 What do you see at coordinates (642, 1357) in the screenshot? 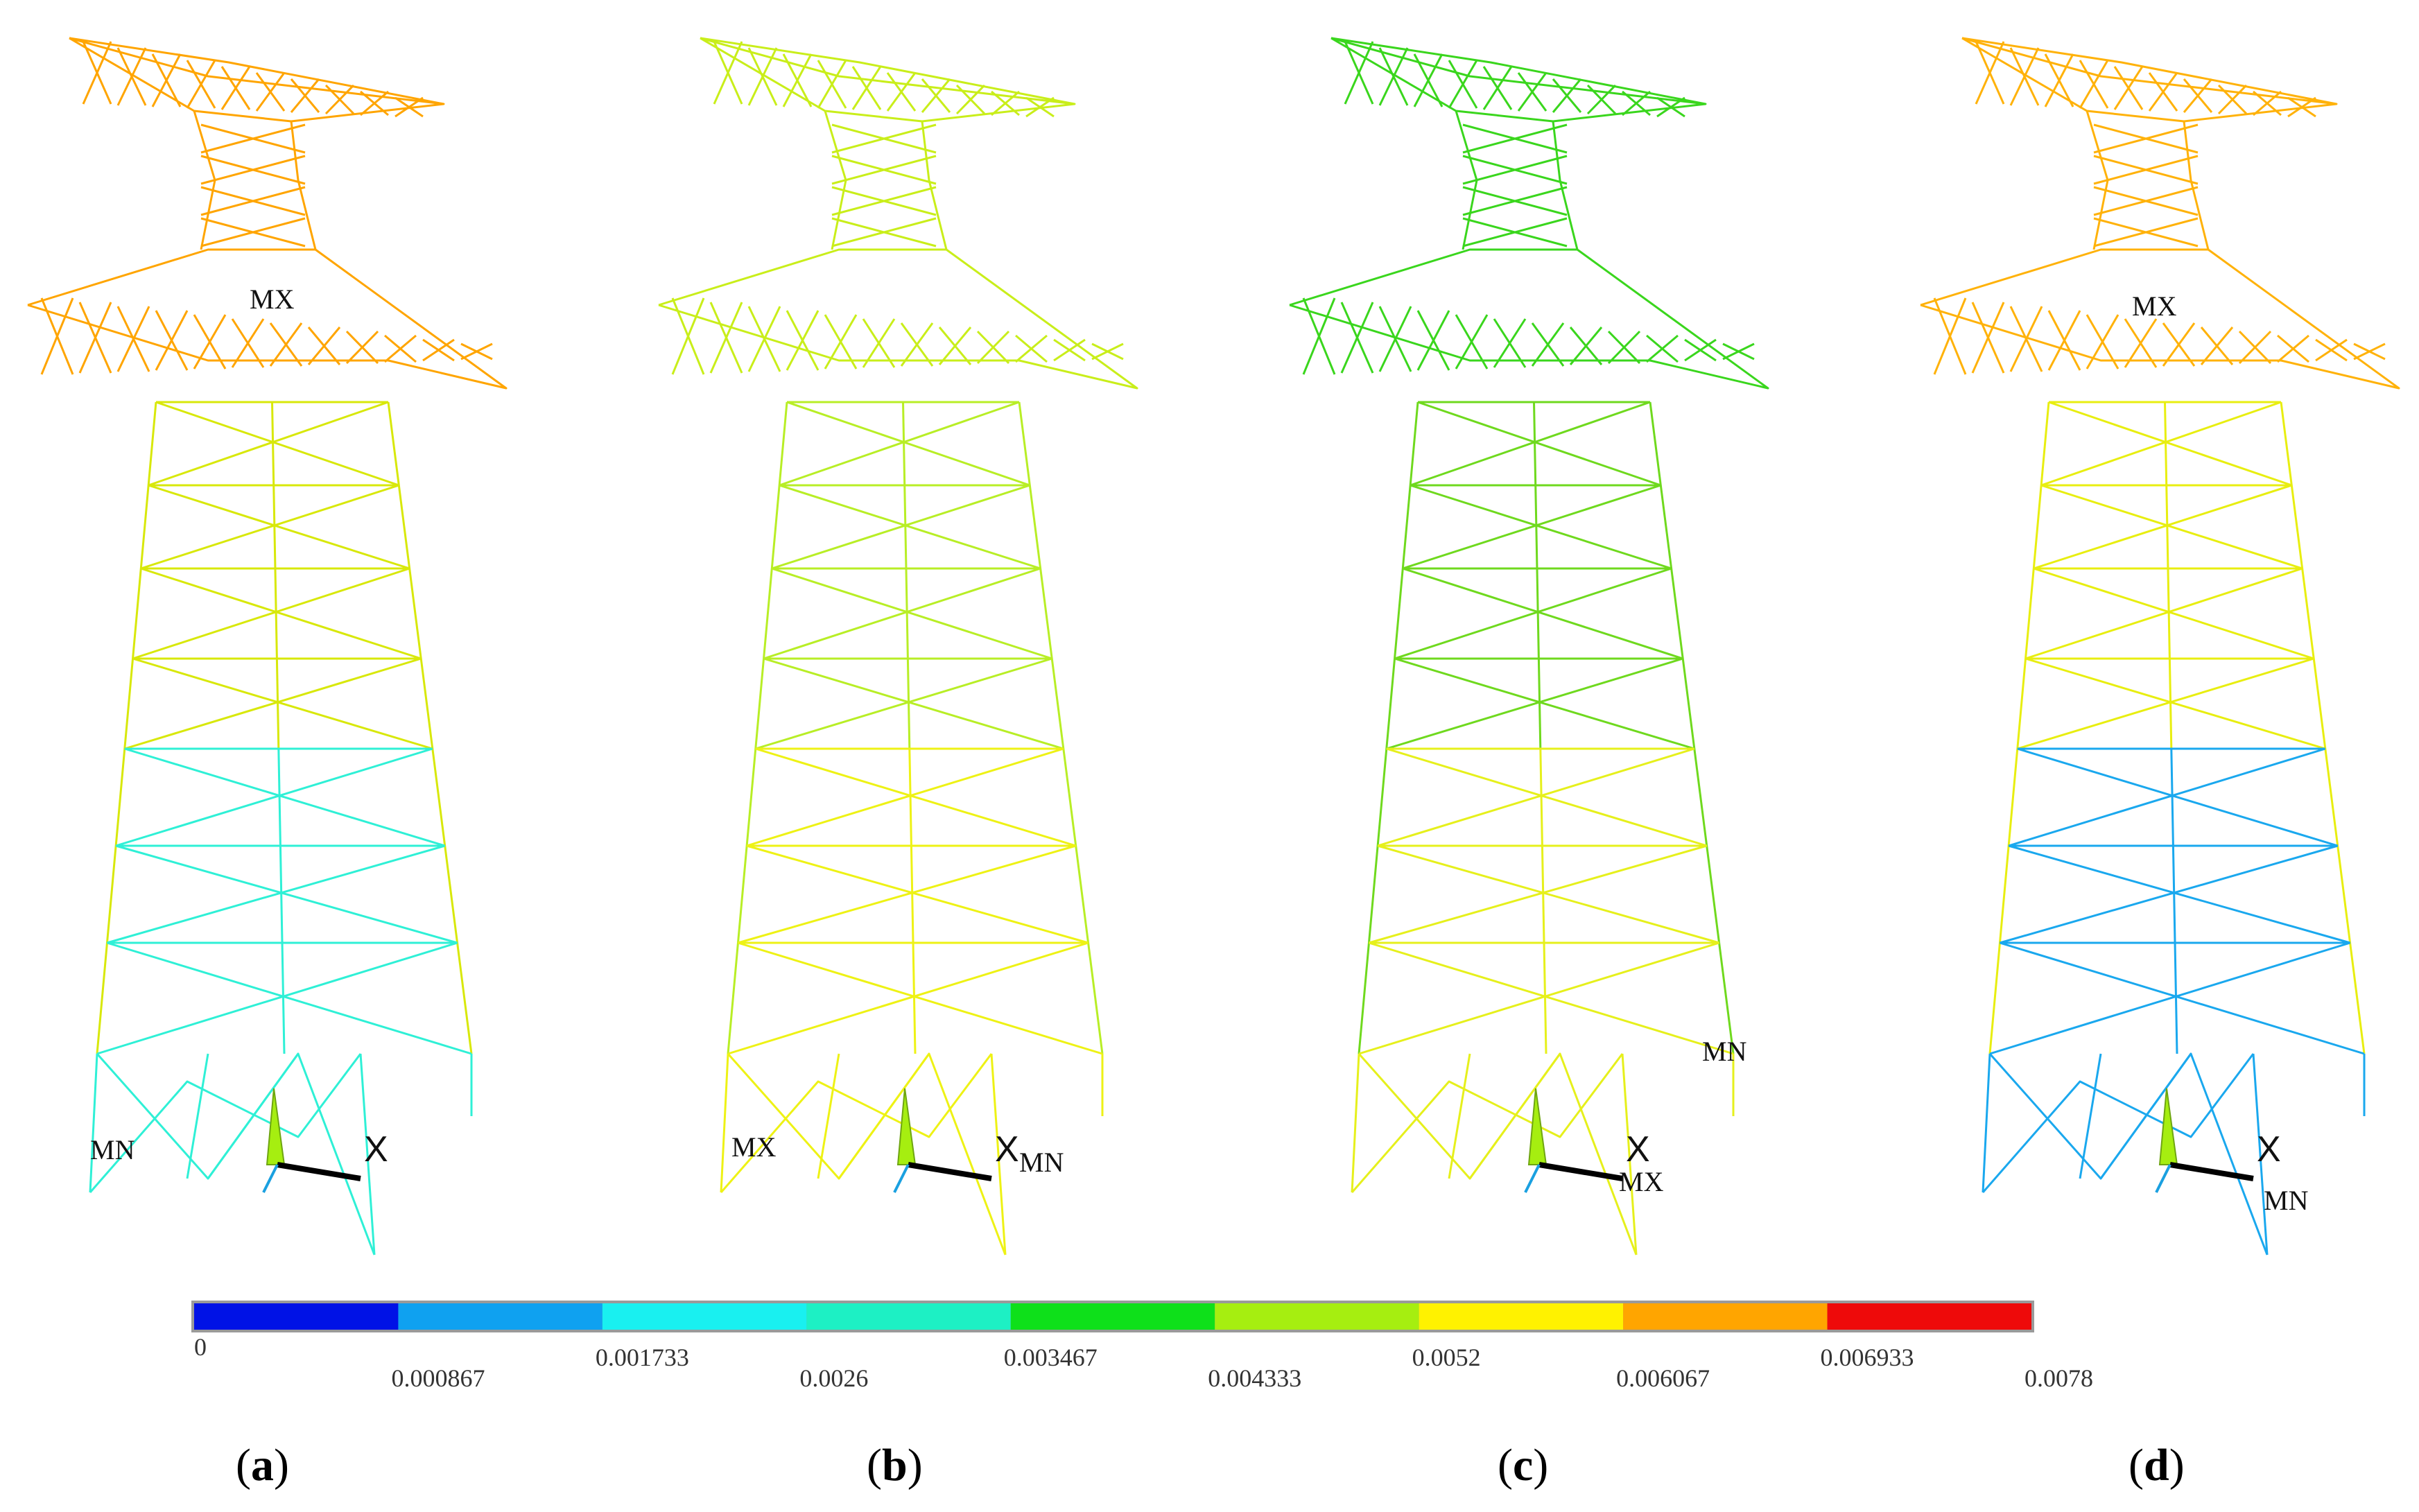
I see `legend-tick-label: 0.001733` at bounding box center [642, 1357].